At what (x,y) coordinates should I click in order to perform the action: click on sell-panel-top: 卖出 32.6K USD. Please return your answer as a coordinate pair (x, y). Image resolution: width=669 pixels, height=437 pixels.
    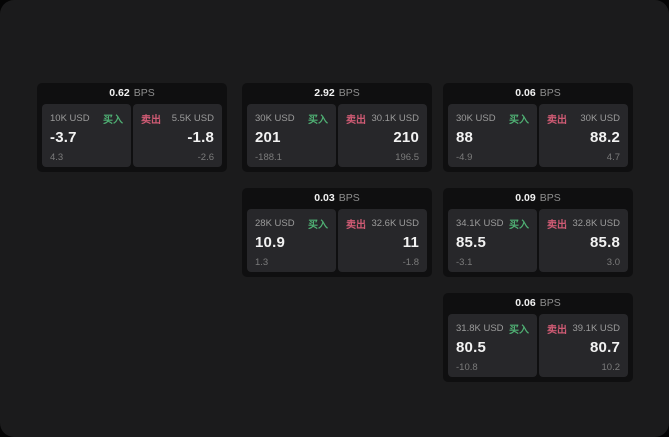
    Looking at the image, I should click on (382, 223).